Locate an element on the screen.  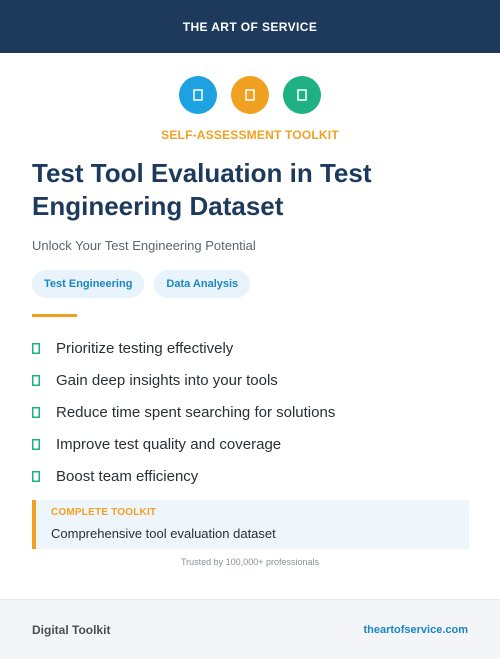
subtitle: Unlock Your Test Engineering Potential is located at coordinates (144, 245).